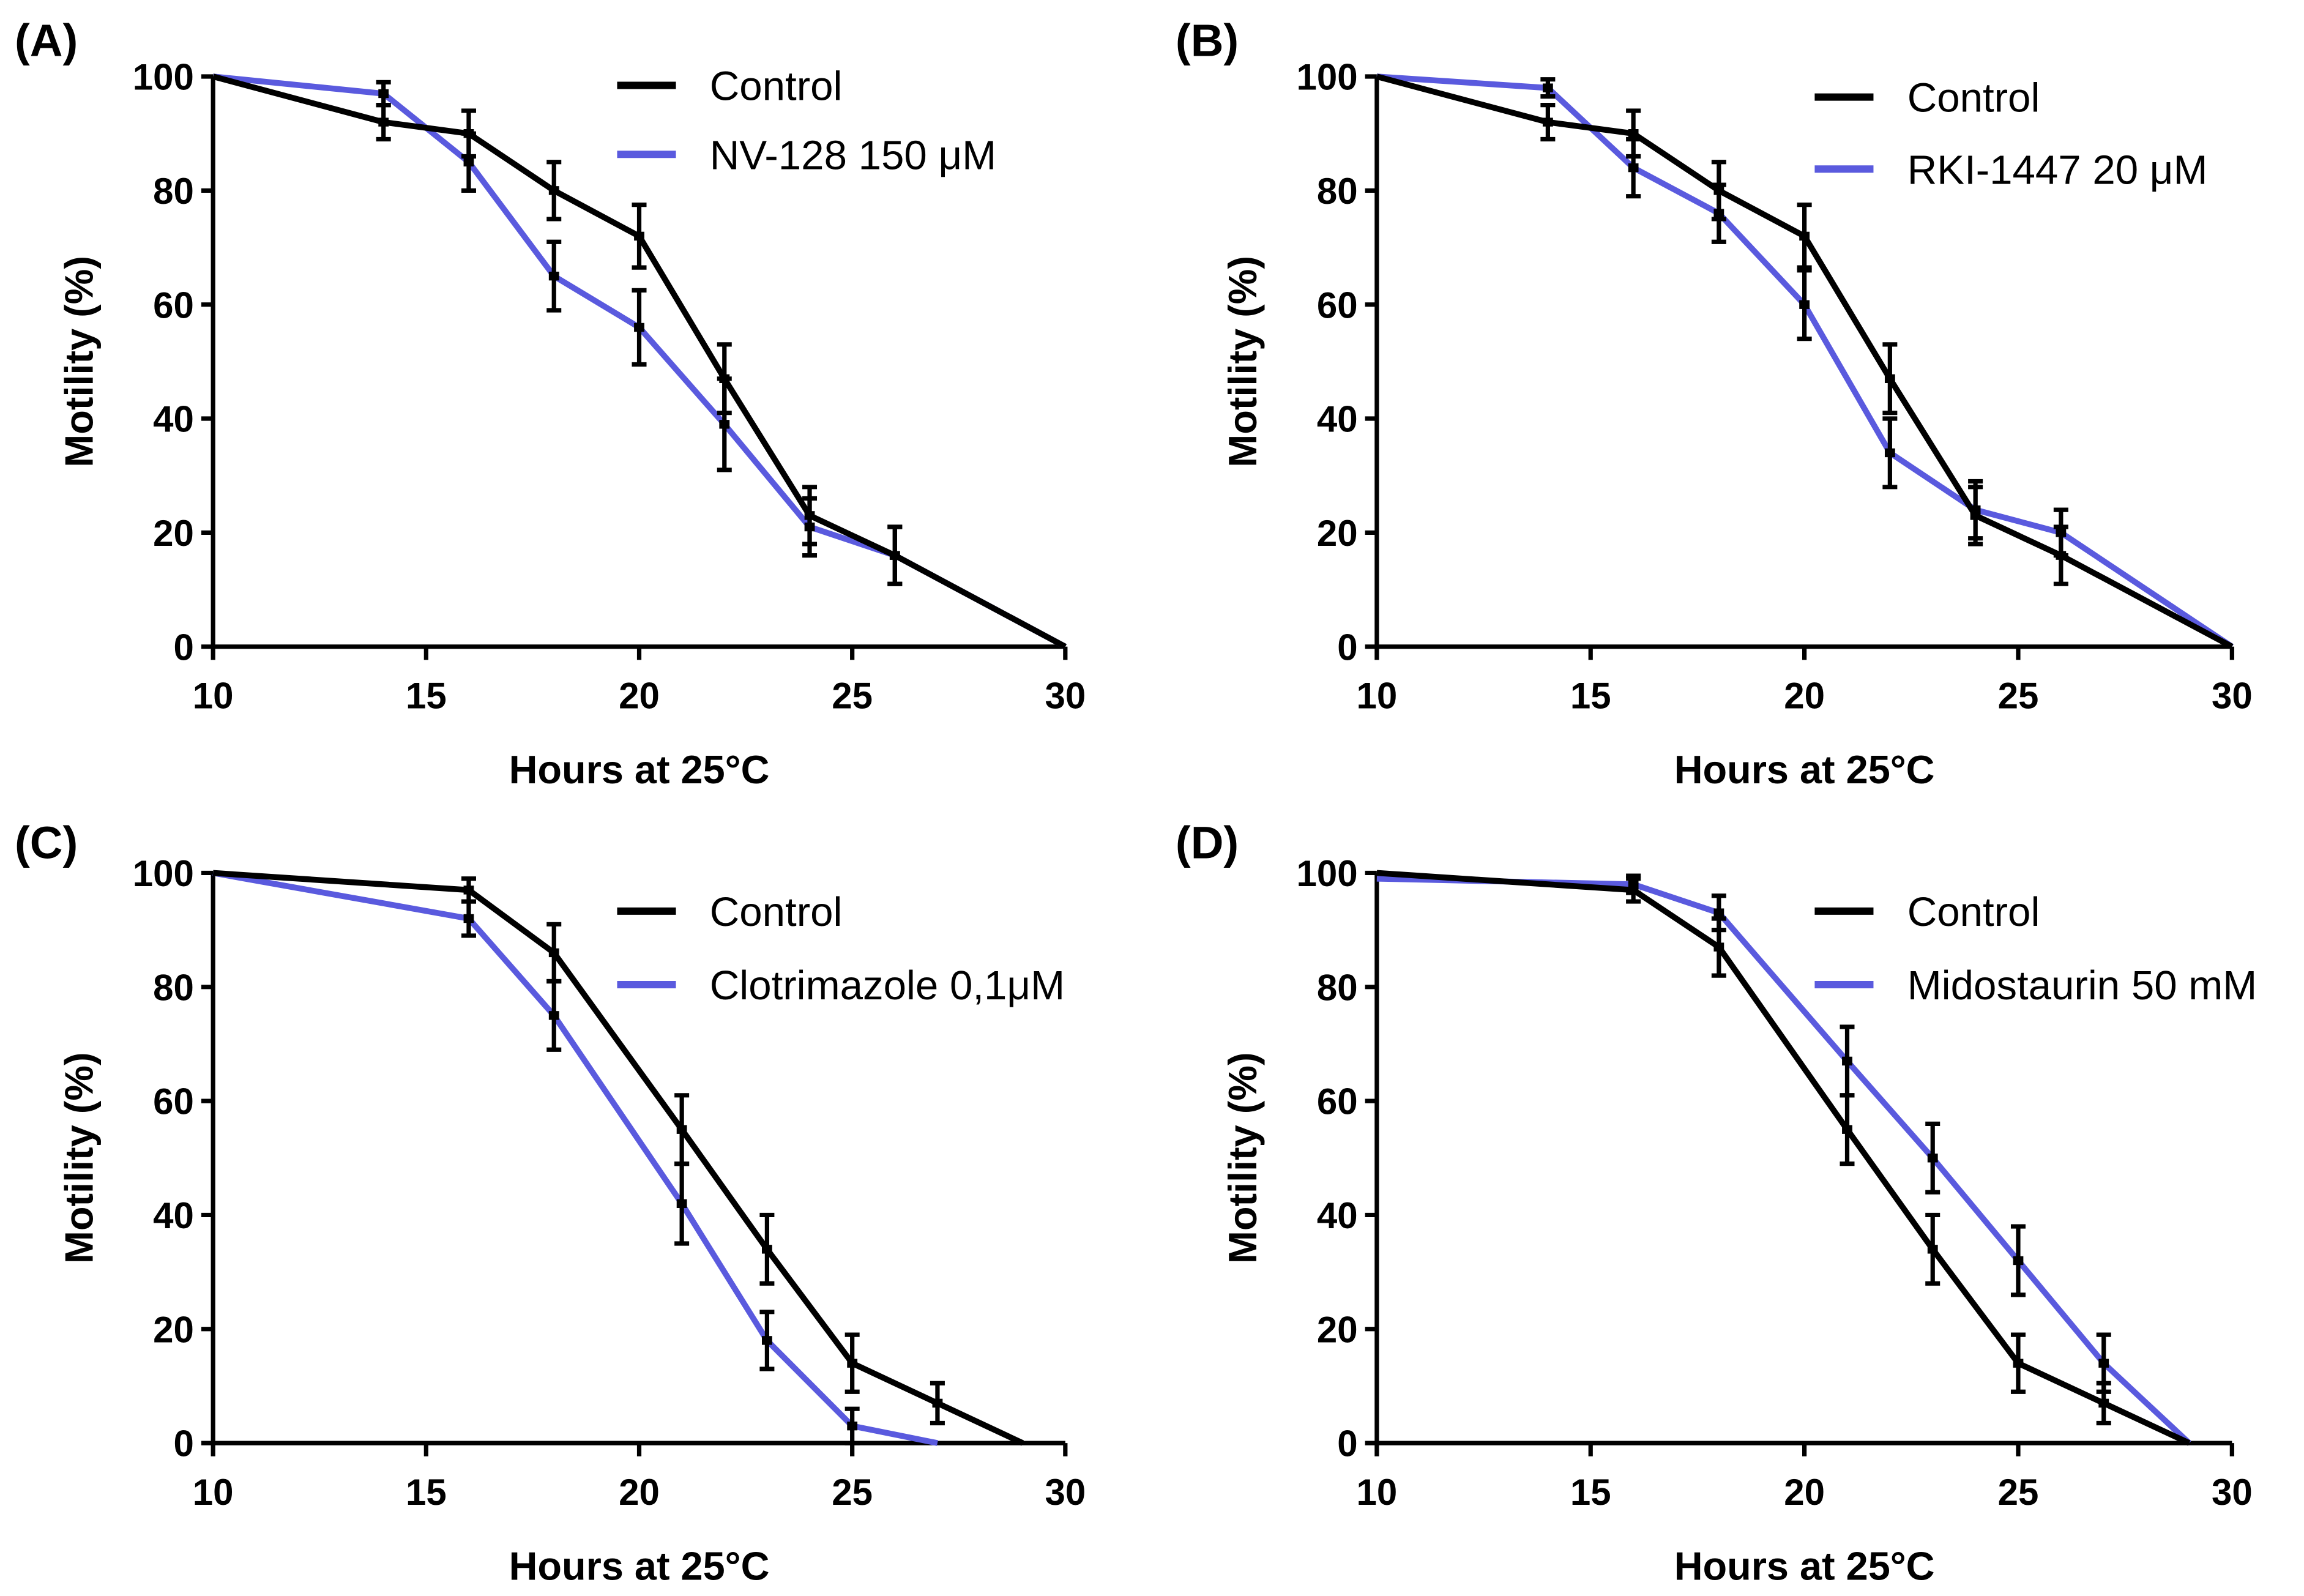 Image resolution: width=2304 pixels, height=1596 pixels. I want to click on panel-label: (D), so click(1207, 842).